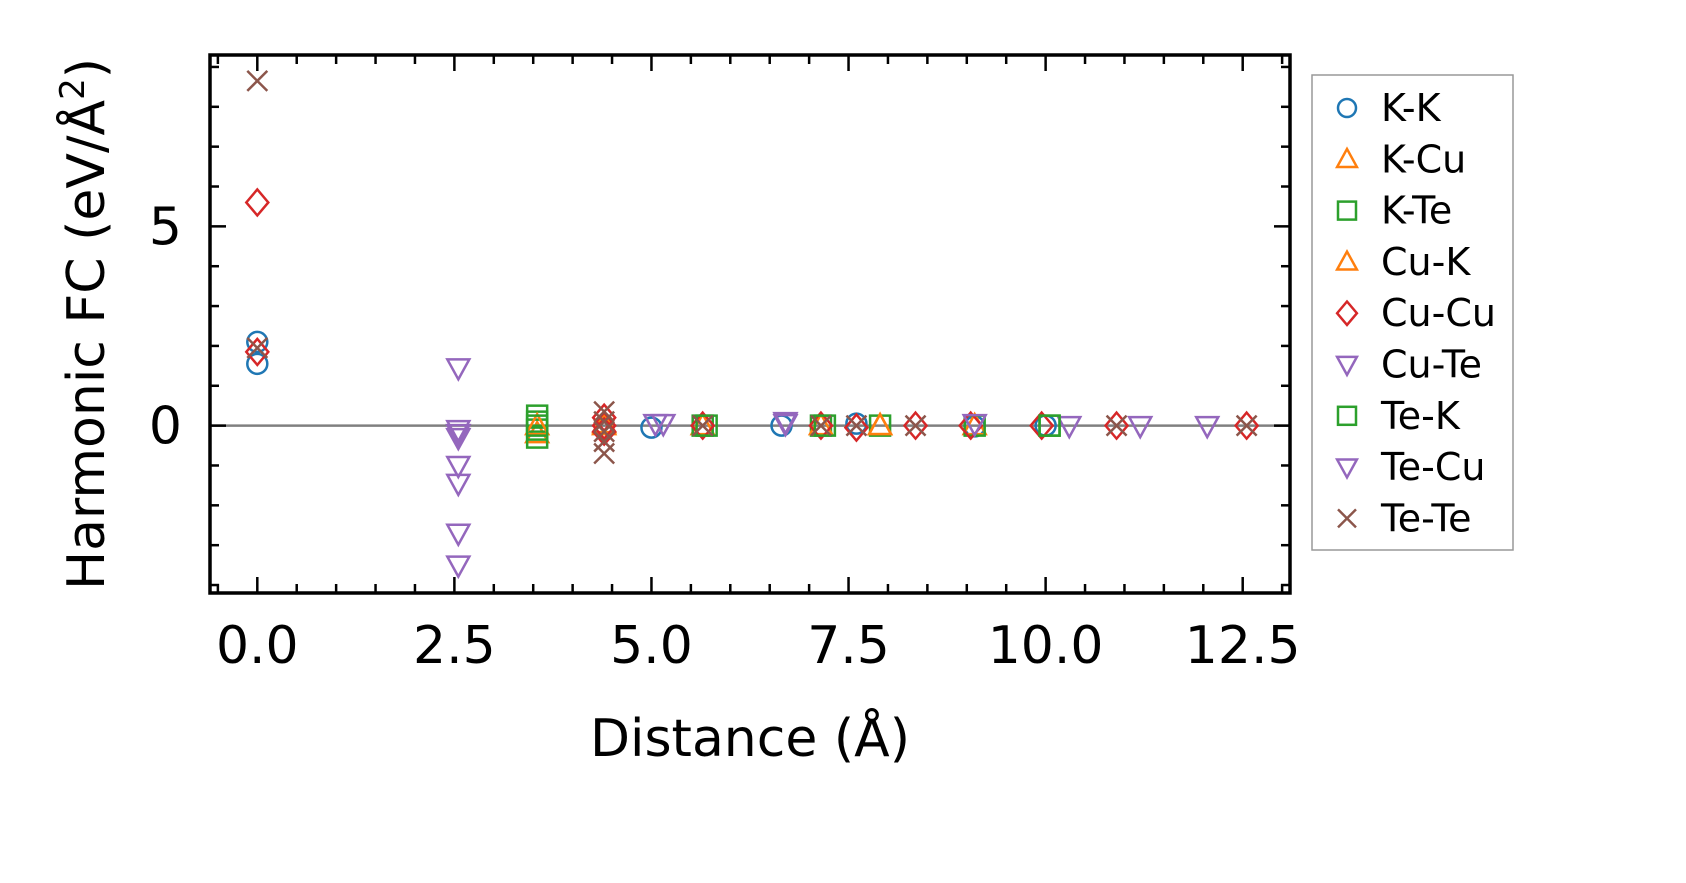 The width and height of the screenshot is (1686, 883). What do you see at coordinates (73, 89) in the screenshot?
I see `y-axis-title-superscript: 2` at bounding box center [73, 89].